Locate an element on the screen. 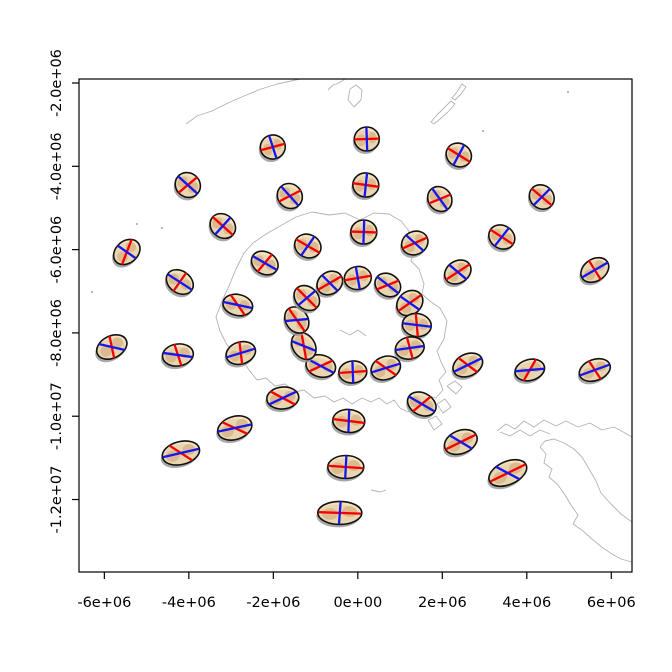 This screenshot has height=672, width=672. y-tick-label: -6.0e+06 is located at coordinates (57, 250).